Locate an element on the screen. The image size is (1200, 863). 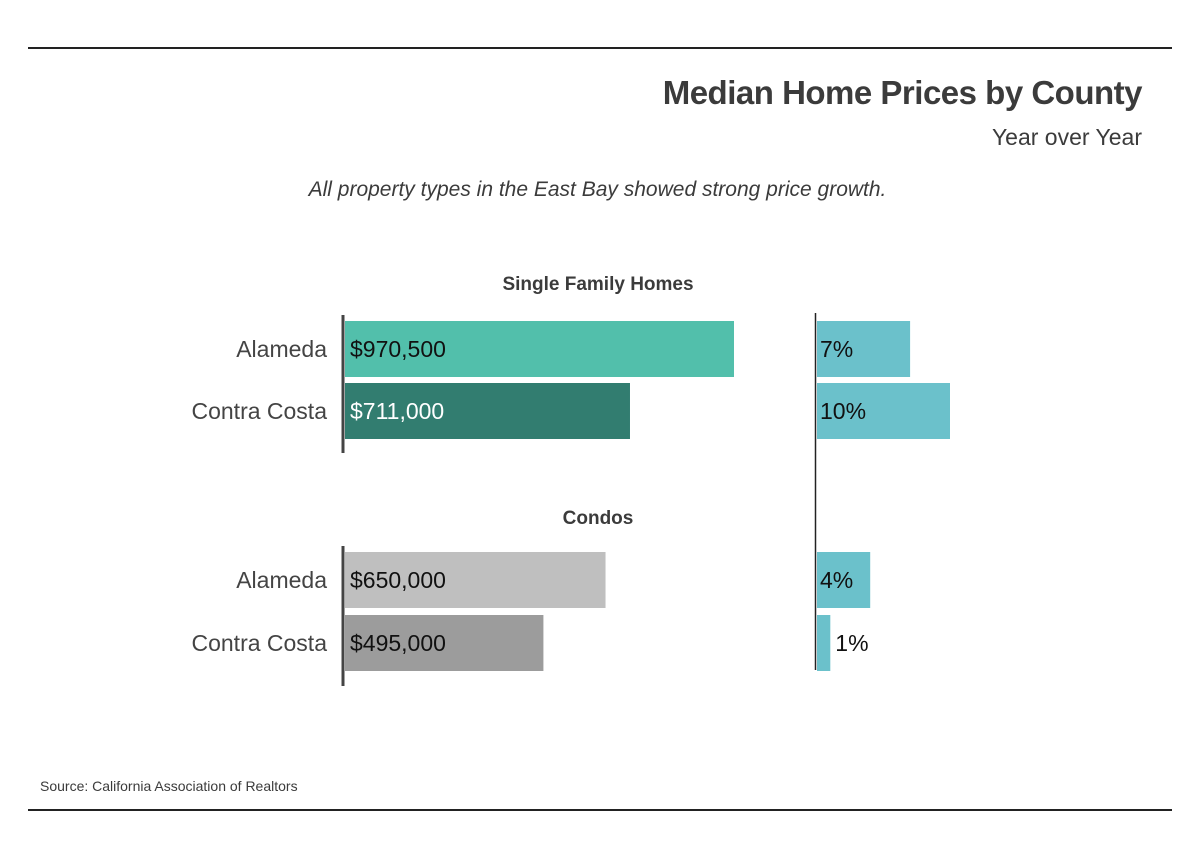
growth-value-label: 1% is located at coordinates (851, 643).